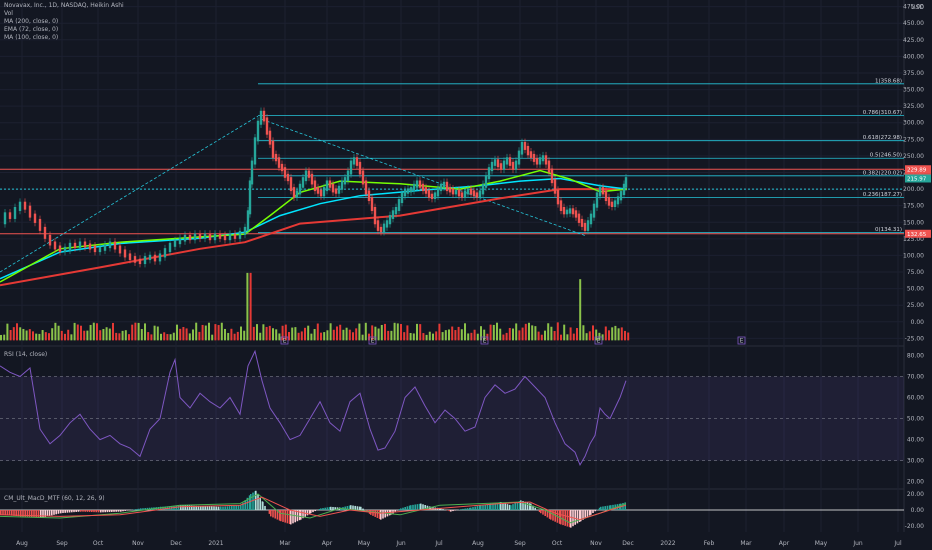 The width and height of the screenshot is (932, 550). I want to click on x-tick-label: Jun, so click(400, 543).